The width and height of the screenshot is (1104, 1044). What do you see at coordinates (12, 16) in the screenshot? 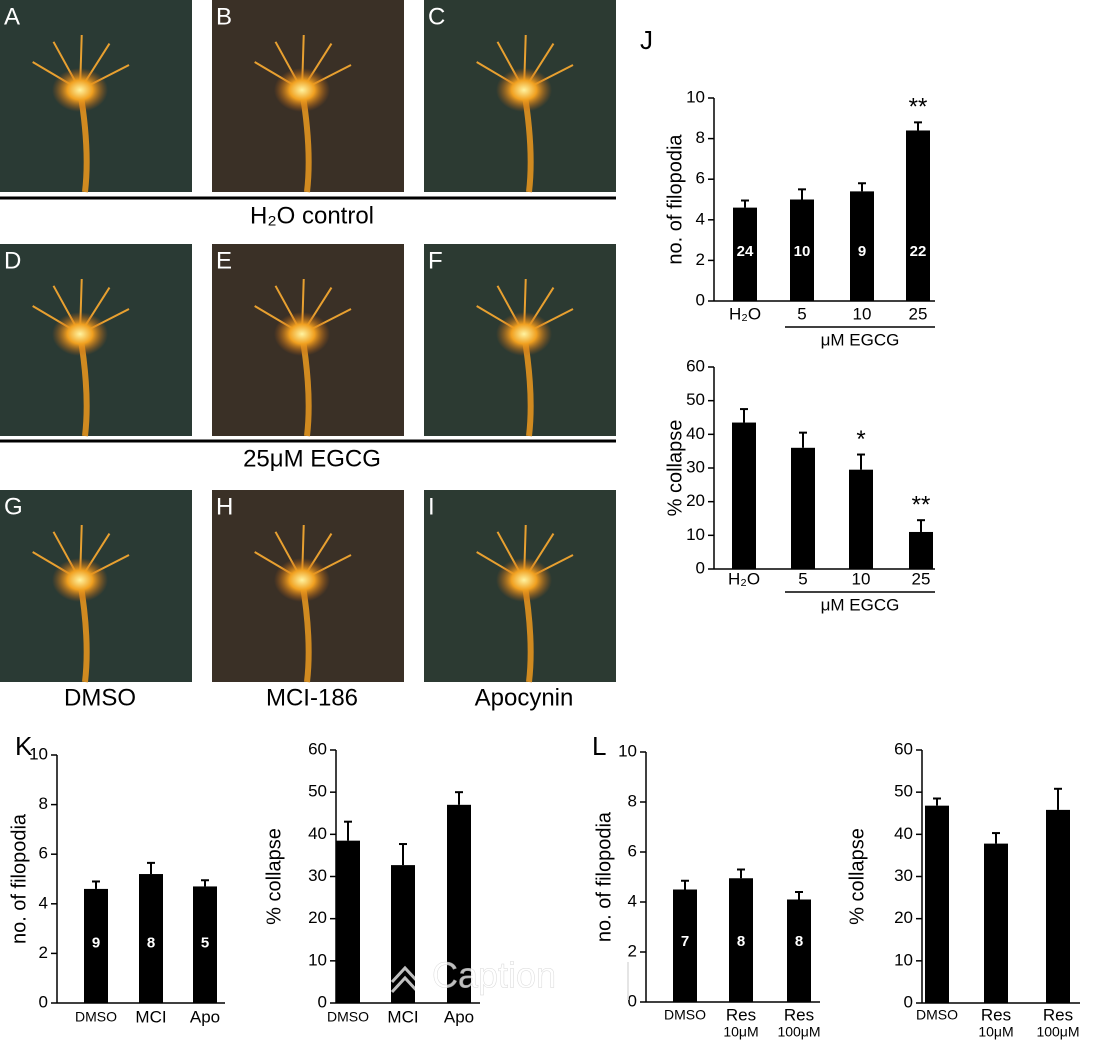
I see `panel-letter: A` at bounding box center [12, 16].